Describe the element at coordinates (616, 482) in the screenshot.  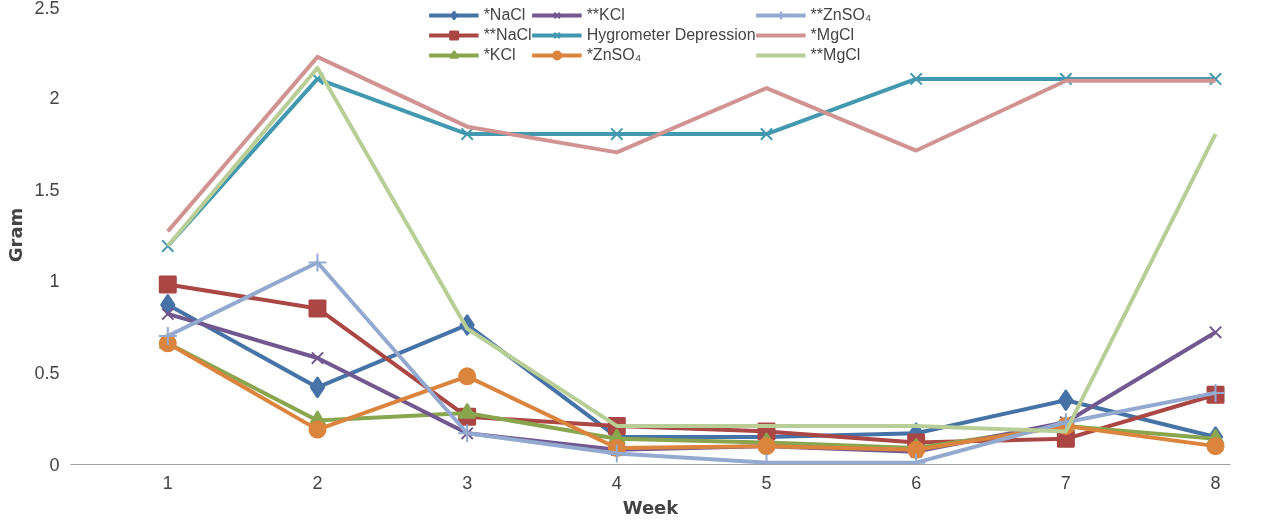
I see `x-tick-label: 4` at that location.